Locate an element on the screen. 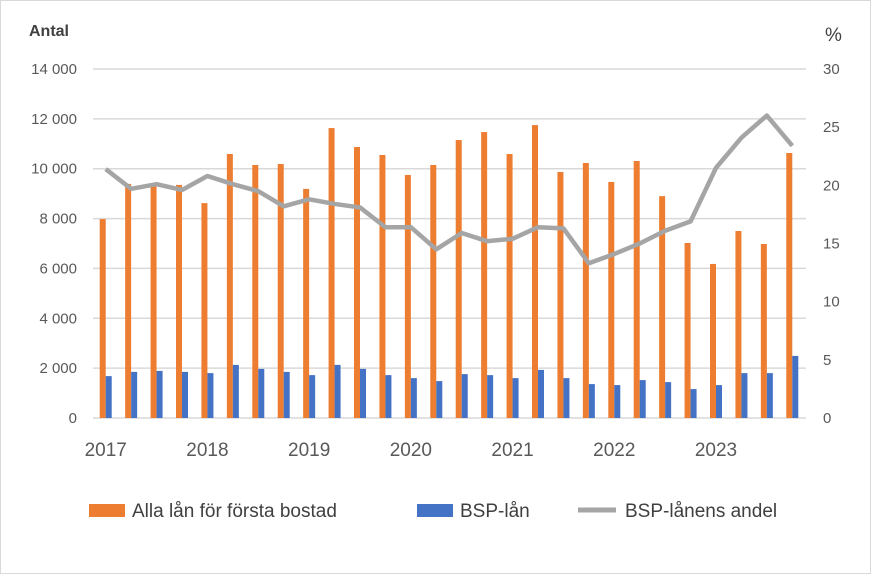 The width and height of the screenshot is (871, 578). right-axis-title: % is located at coordinates (833, 35).